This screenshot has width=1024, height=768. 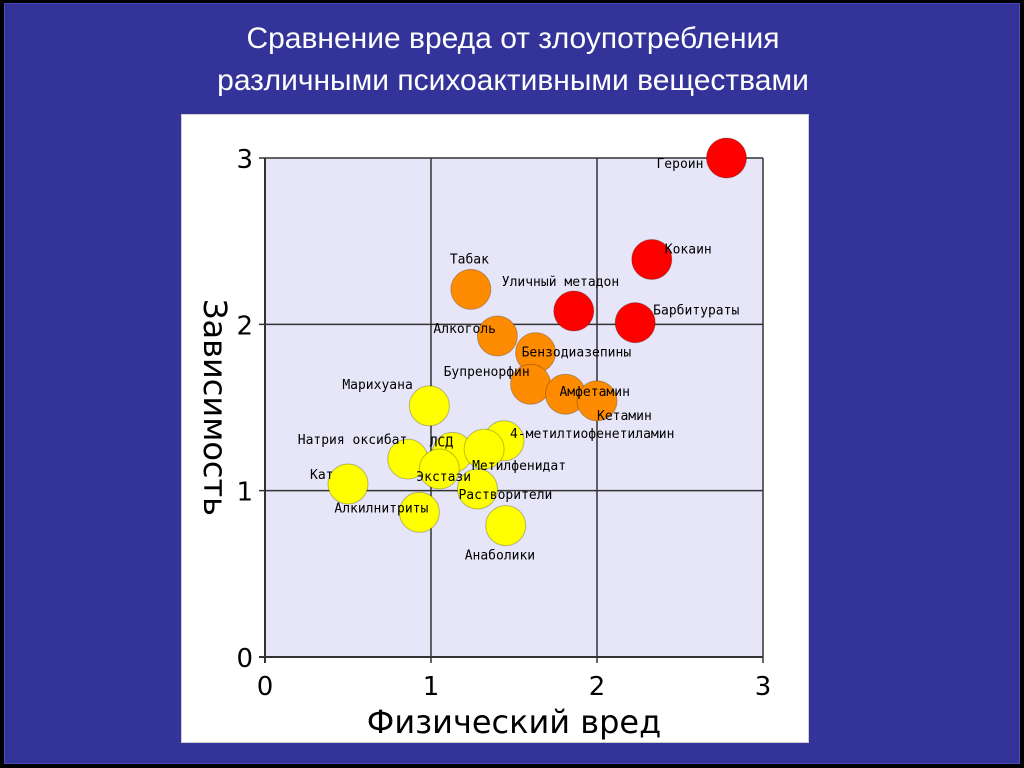 I want to click on point-label: Алкилнитриты, so click(x=381, y=508).